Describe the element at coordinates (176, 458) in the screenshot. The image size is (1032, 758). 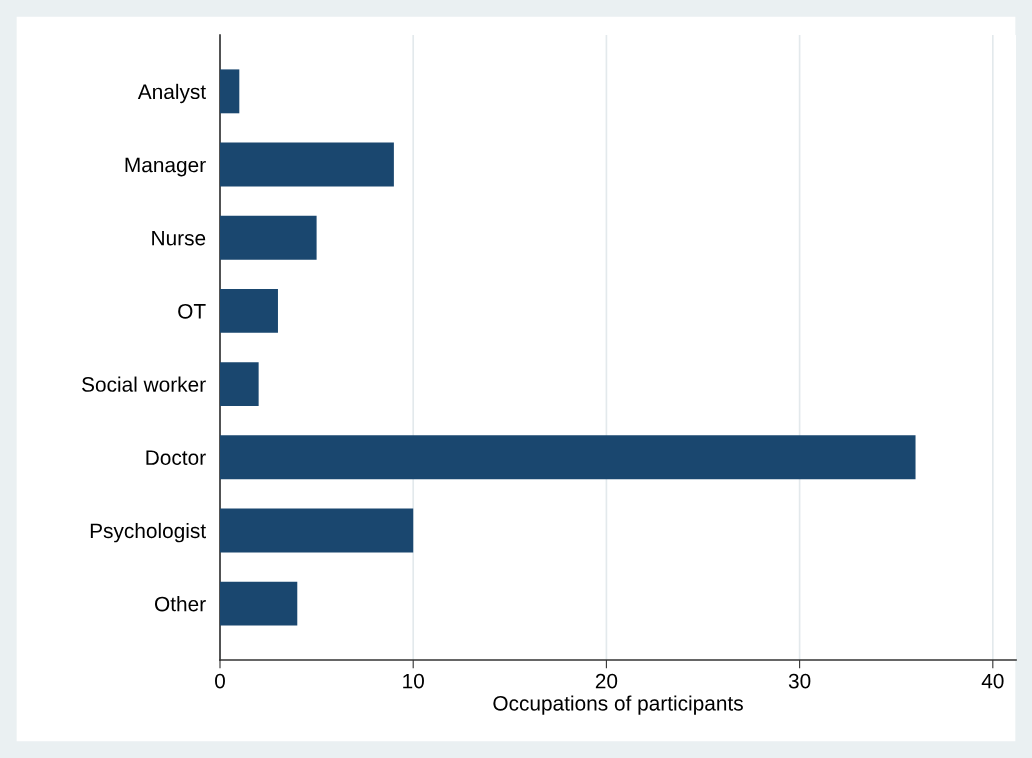
I see `y-tick-label: Doctor` at that location.